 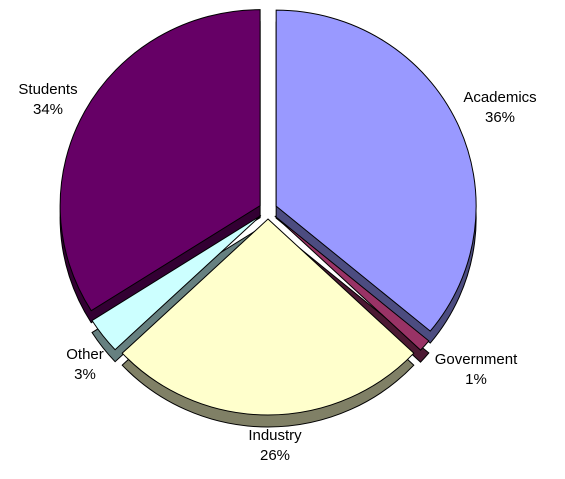 What do you see at coordinates (85, 354) in the screenshot?
I see `label-other-name: Other` at bounding box center [85, 354].